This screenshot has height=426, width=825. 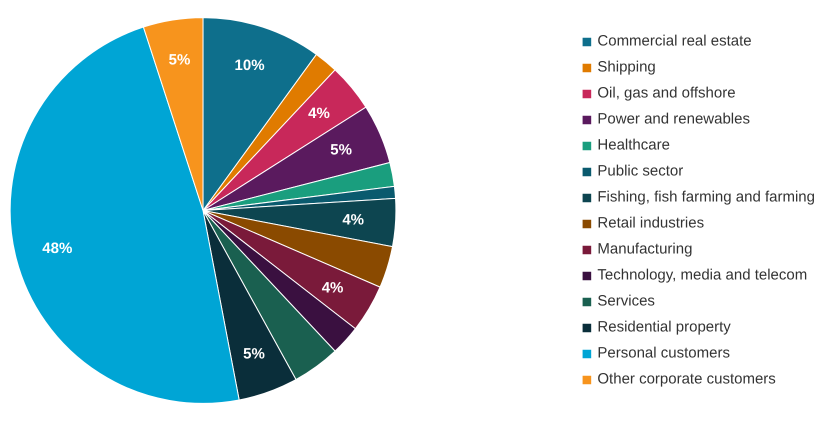 What do you see at coordinates (664, 327) in the screenshot?
I see `legend-label: Residential property` at bounding box center [664, 327].